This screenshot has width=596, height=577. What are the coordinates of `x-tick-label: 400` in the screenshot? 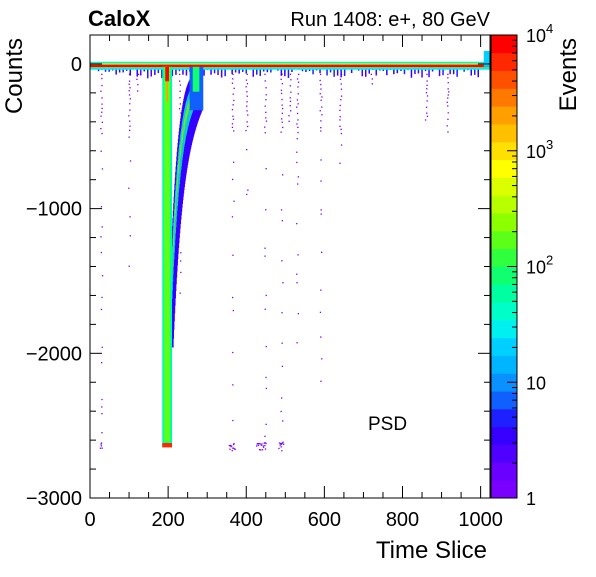 It's located at (246, 520).